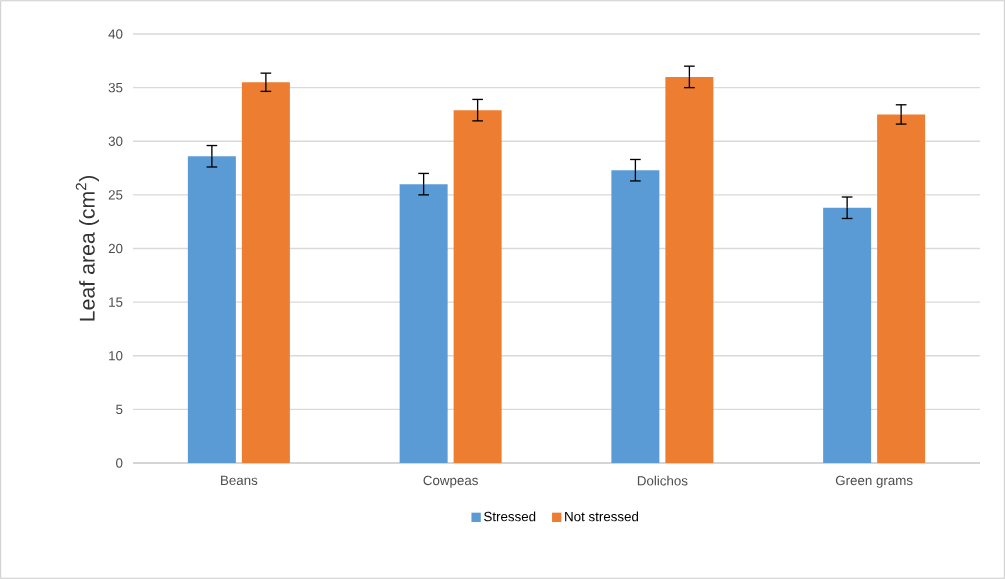  What do you see at coordinates (116, 356) in the screenshot?
I see `y-tick-label: 10` at bounding box center [116, 356].